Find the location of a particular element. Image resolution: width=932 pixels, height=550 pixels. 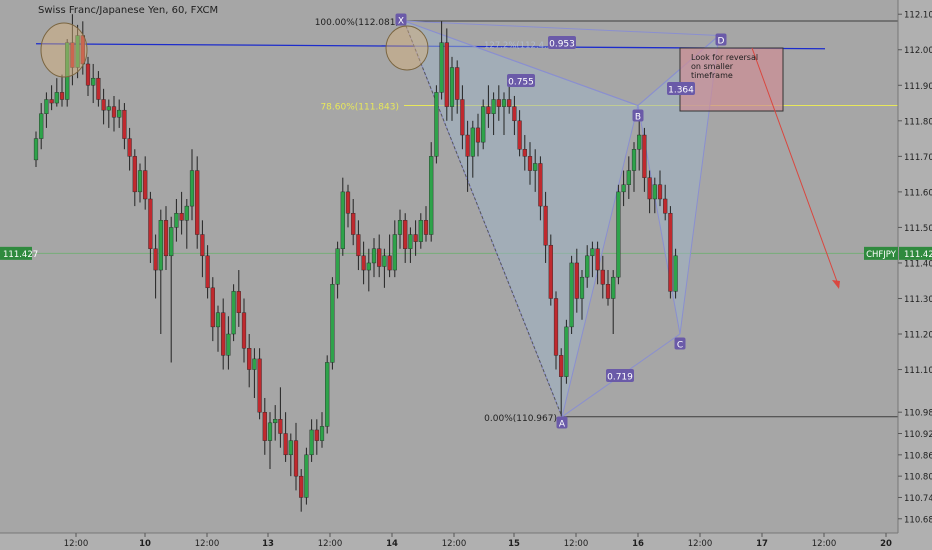

time-axis-background is located at coordinates (466, 541).